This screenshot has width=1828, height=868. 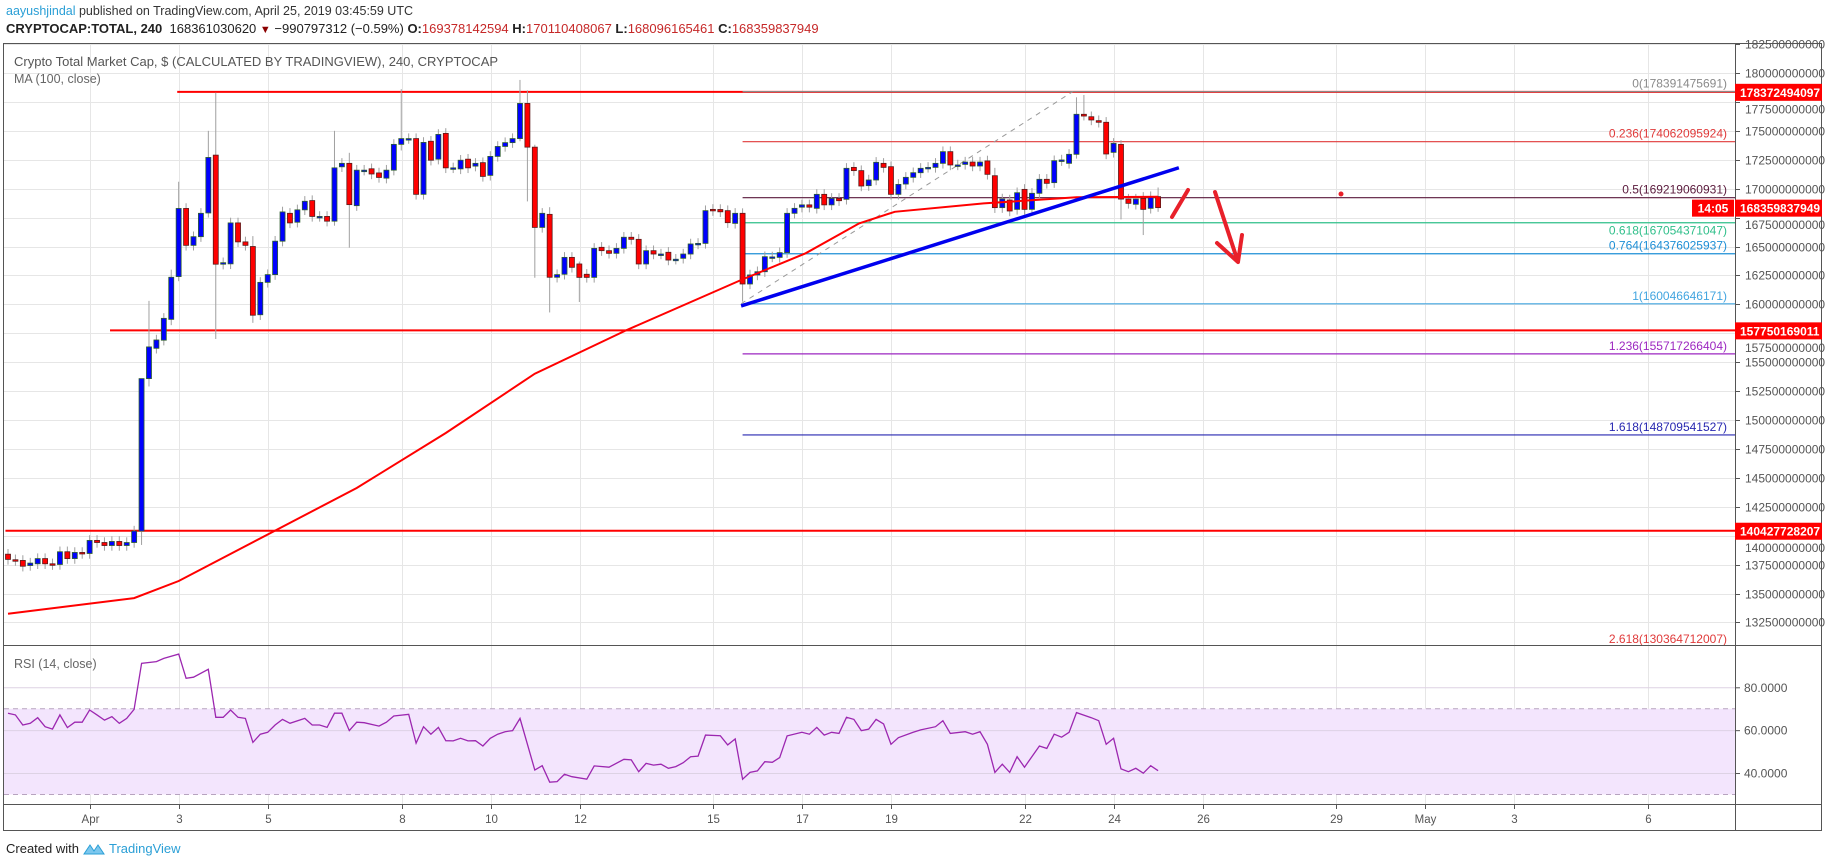 What do you see at coordinates (57, 79) in the screenshot?
I see `ma-legend: MA (100, close)` at bounding box center [57, 79].